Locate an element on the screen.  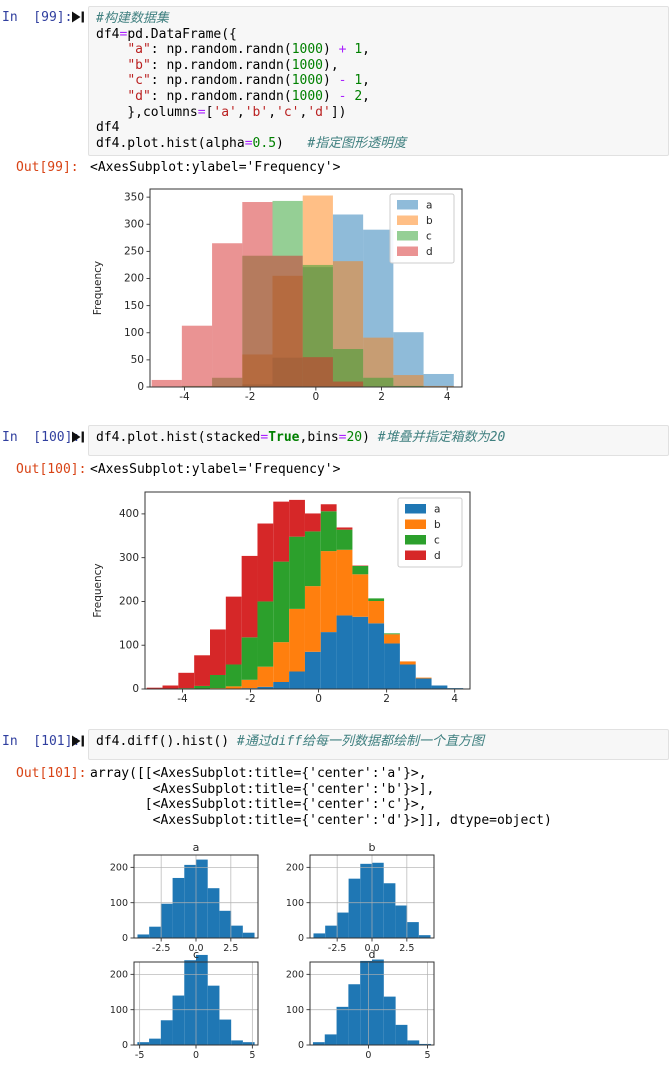
code-editor-101: df4.diff().hist() #通过diff给每一列数据都绘制一个直方图 is located at coordinates (290, 741).